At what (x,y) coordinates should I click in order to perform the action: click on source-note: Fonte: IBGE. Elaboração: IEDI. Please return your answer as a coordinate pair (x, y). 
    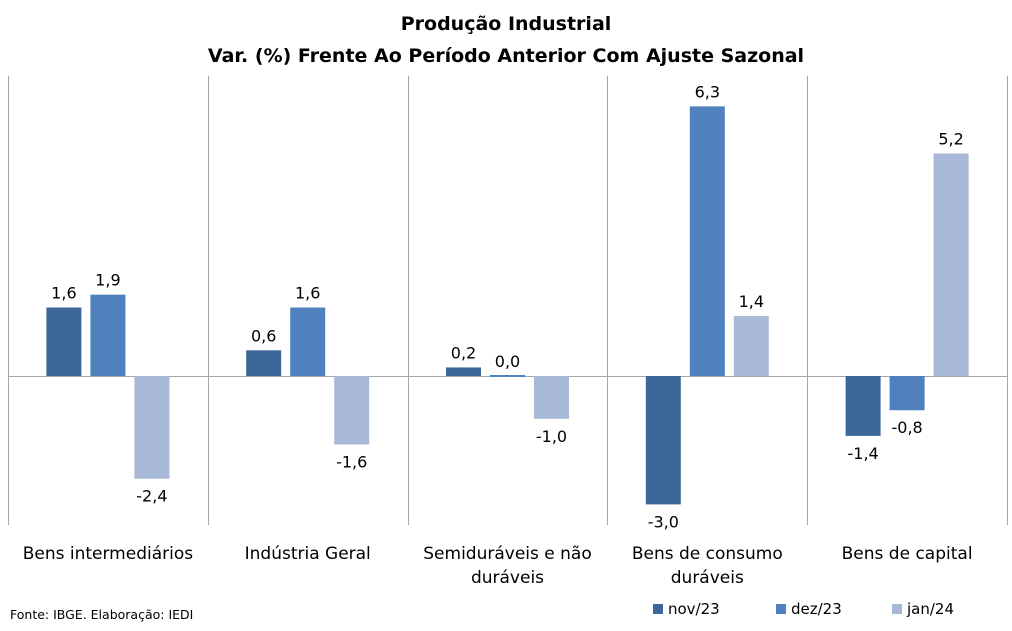
    Looking at the image, I should click on (101, 614).